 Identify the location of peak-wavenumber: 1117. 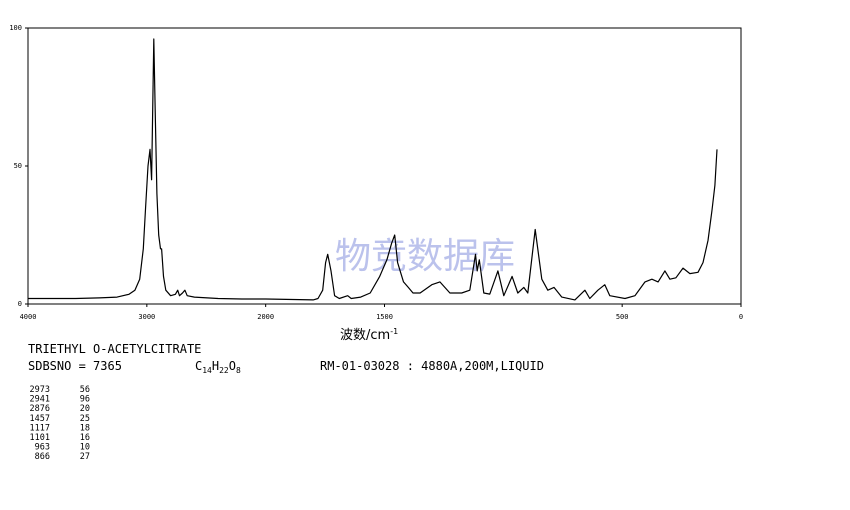
(40, 428).